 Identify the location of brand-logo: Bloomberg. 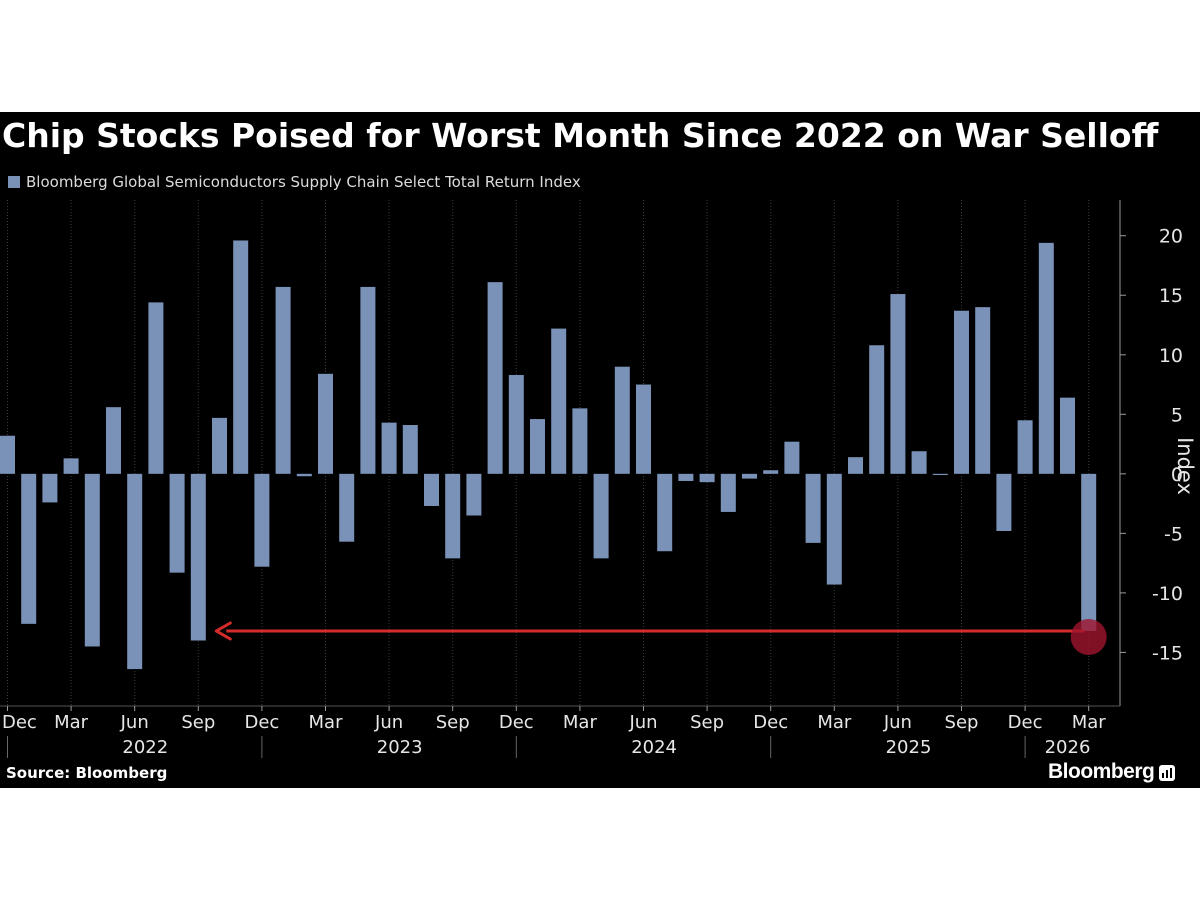
(1112, 772).